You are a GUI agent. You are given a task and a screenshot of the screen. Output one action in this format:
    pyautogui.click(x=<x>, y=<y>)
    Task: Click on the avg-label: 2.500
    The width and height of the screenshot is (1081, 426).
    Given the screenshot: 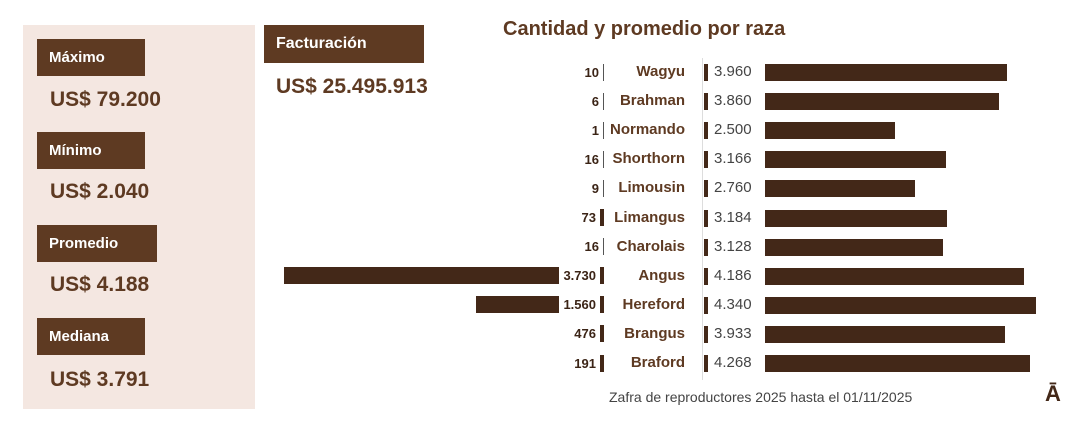 What is the action you would take?
    pyautogui.click(x=733, y=130)
    